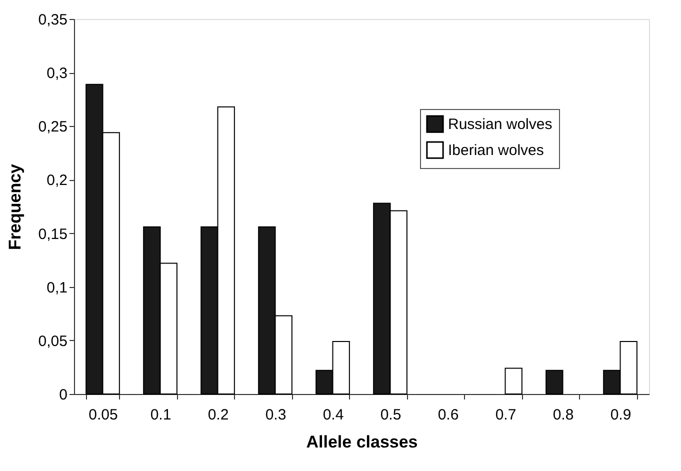  Describe the element at coordinates (103, 415) in the screenshot. I see `x-tick-label: 0.05` at that location.